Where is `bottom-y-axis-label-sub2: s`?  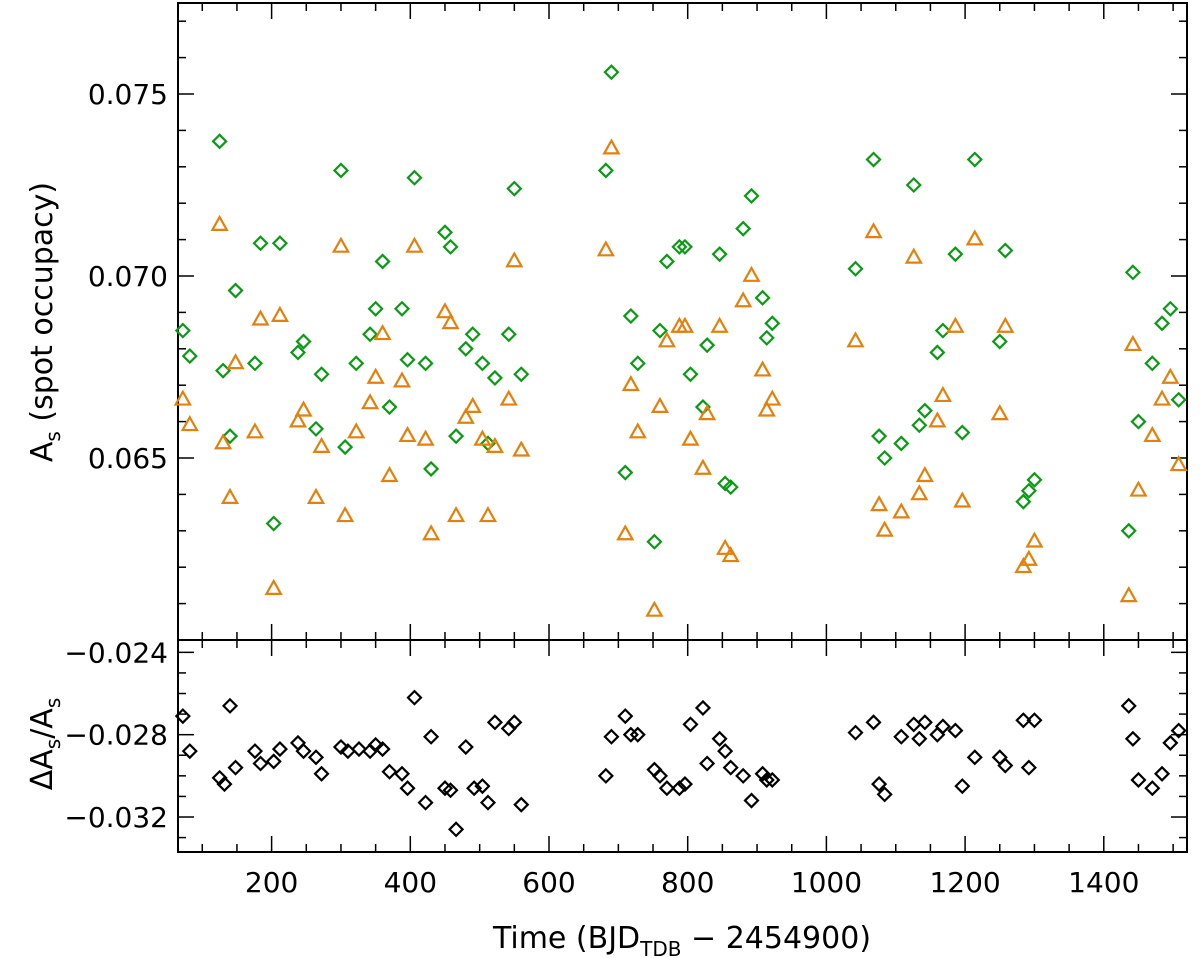
bottom-y-axis-label-sub2: s is located at coordinates (53, 703).